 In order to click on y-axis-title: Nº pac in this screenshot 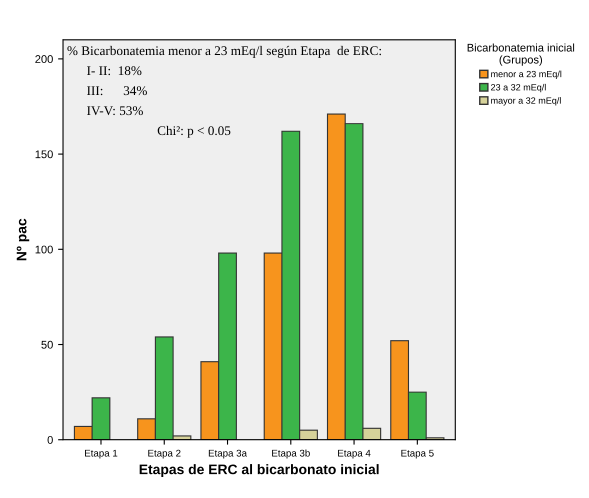, I will do `click(23, 239)`.